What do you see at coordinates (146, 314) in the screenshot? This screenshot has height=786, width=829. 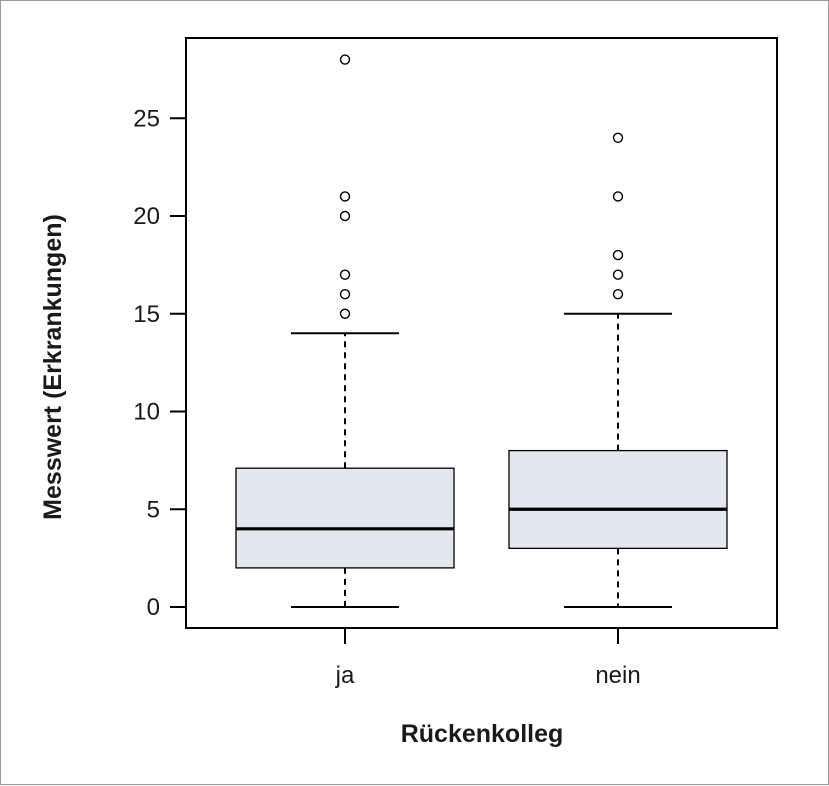 I see `y-tick-label: 15` at bounding box center [146, 314].